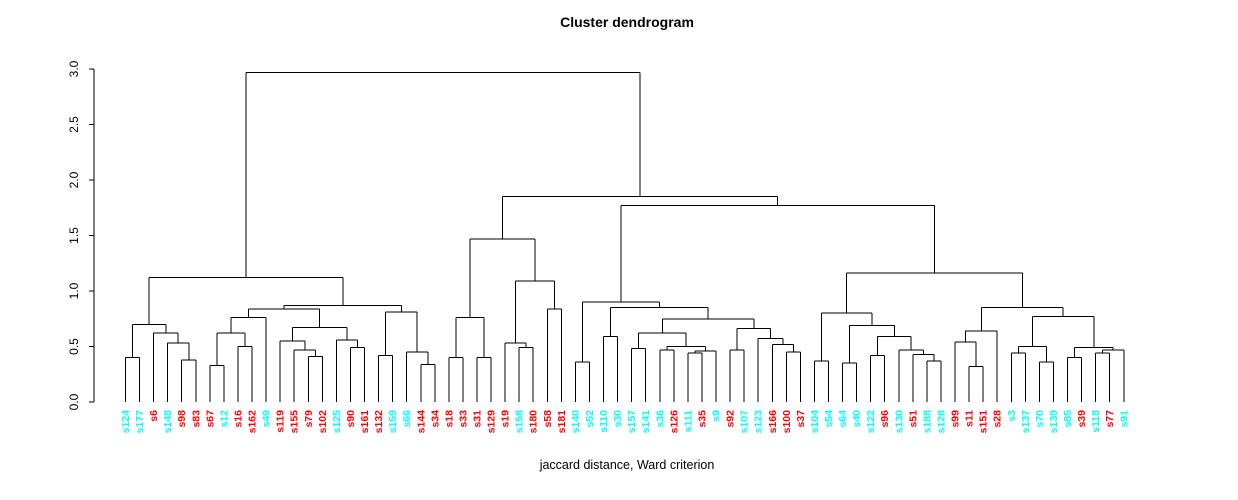  Describe the element at coordinates (74, 346) in the screenshot. I see `y-axis-tick-label: 0.5` at that location.